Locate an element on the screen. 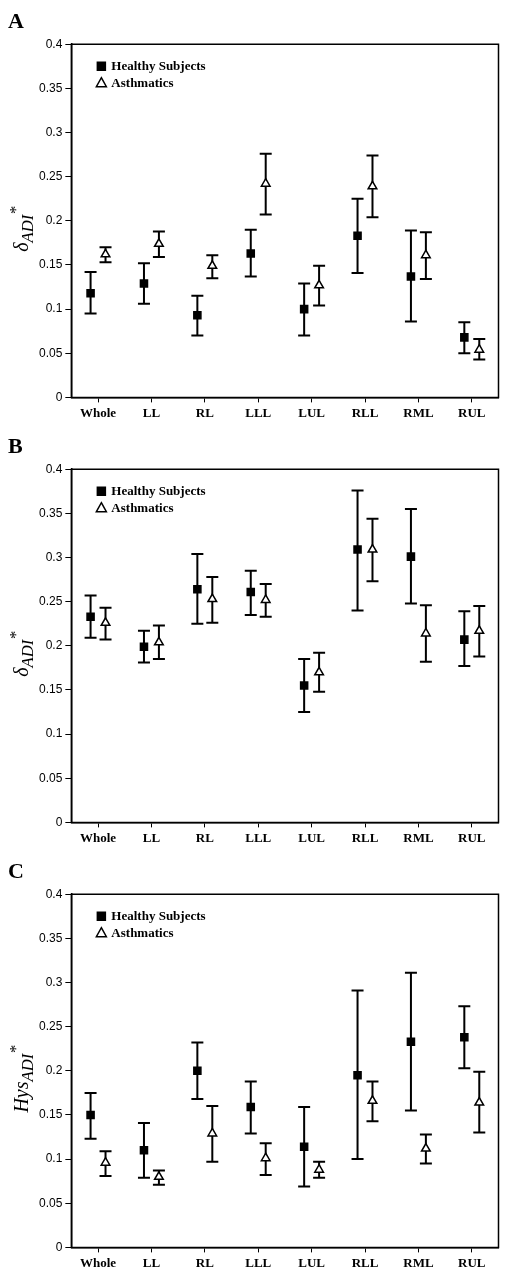  chart-title: C is located at coordinates (16, 871).